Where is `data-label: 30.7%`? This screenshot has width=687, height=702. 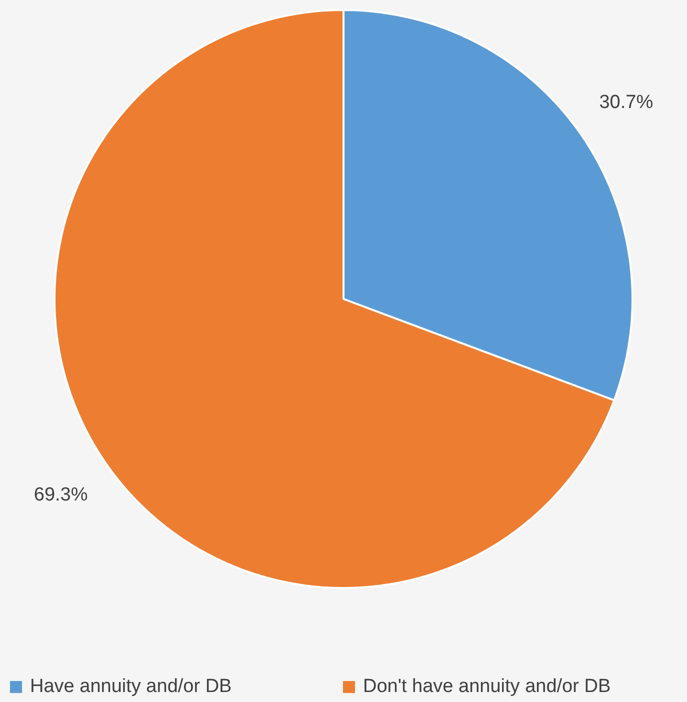 data-label: 30.7% is located at coordinates (626, 103).